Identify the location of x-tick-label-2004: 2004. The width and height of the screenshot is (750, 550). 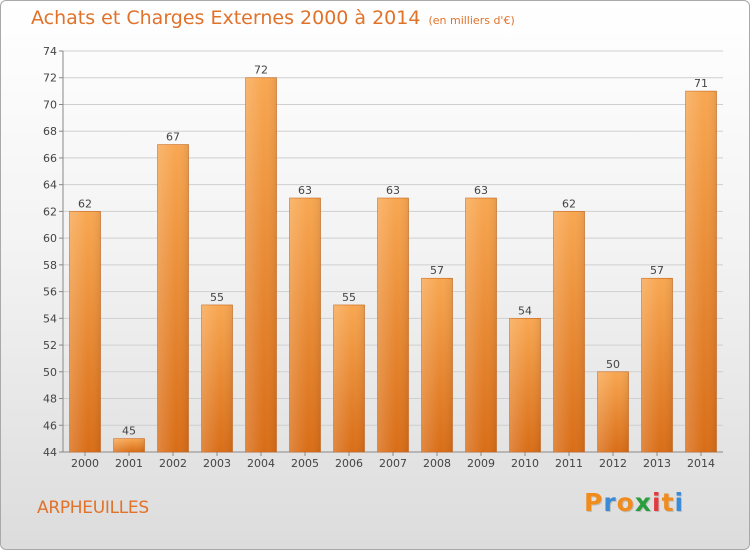
(261, 463).